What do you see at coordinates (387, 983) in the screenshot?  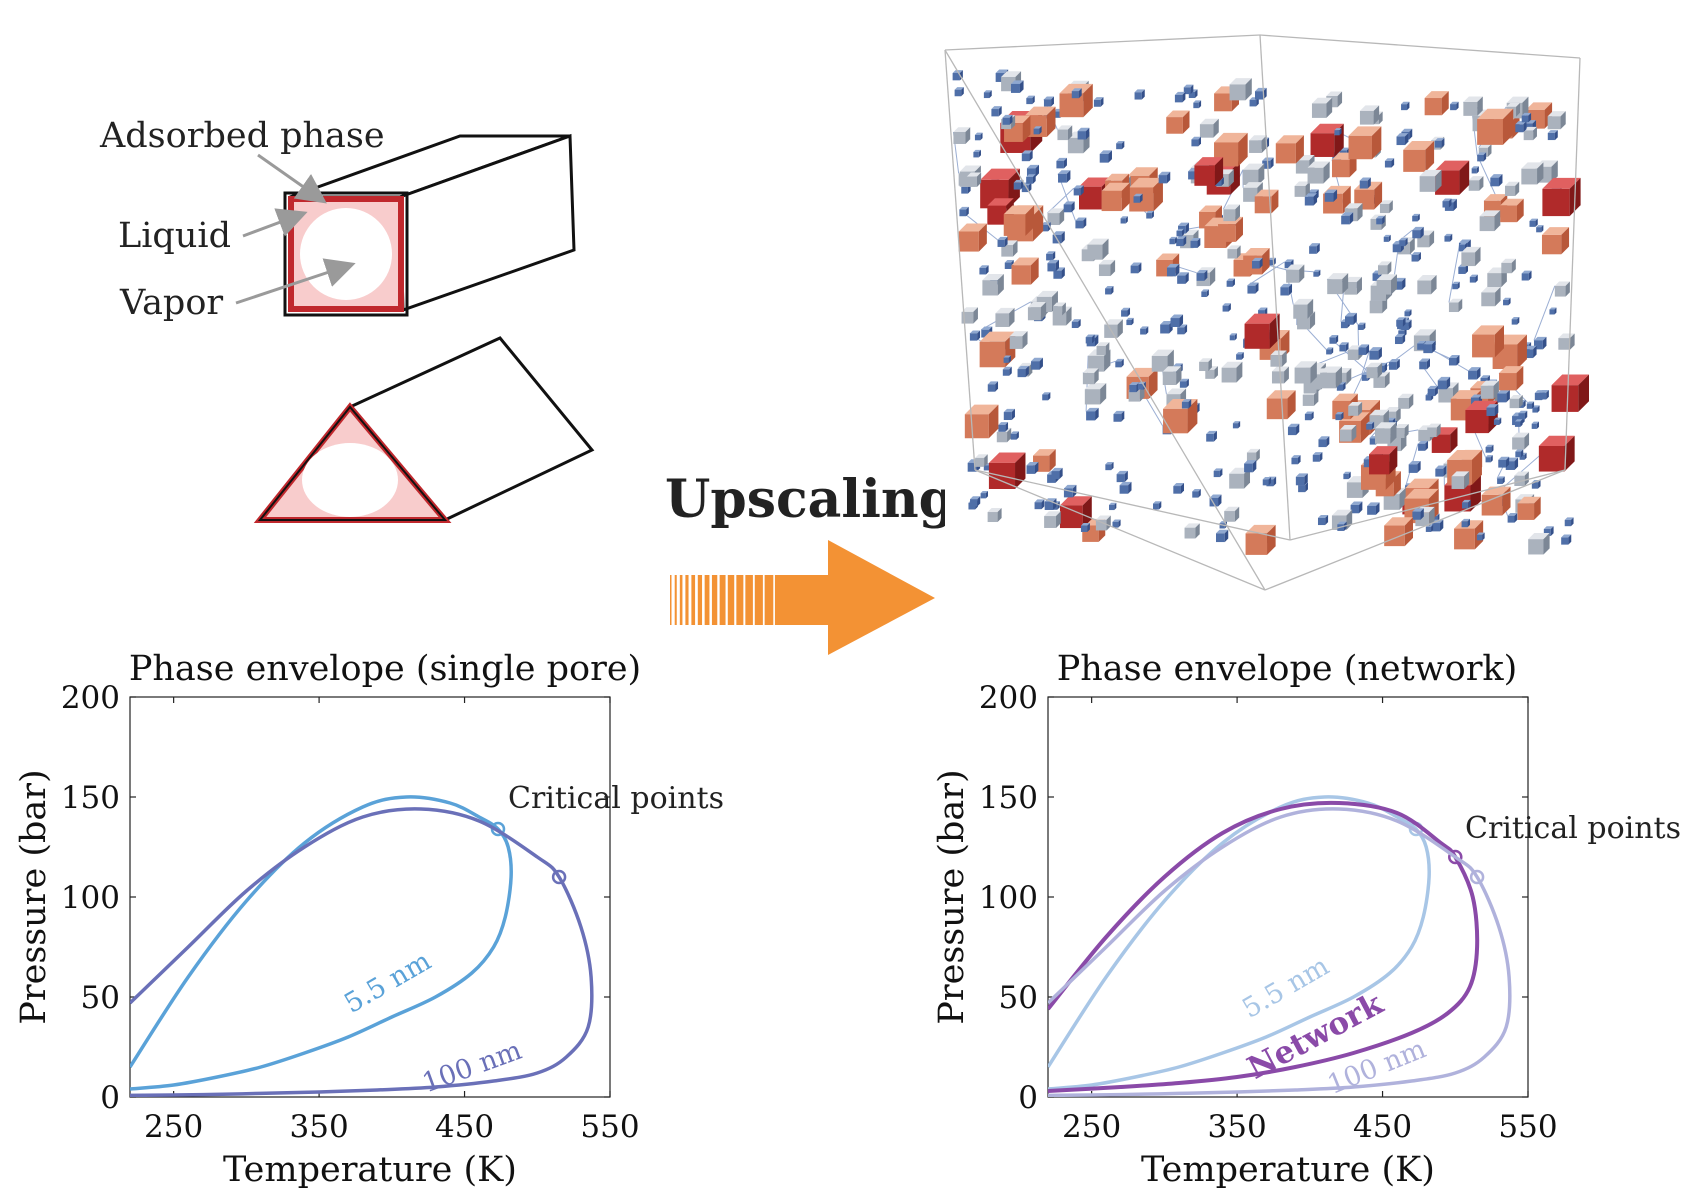 I see `series-label: 5.5 nm` at bounding box center [387, 983].